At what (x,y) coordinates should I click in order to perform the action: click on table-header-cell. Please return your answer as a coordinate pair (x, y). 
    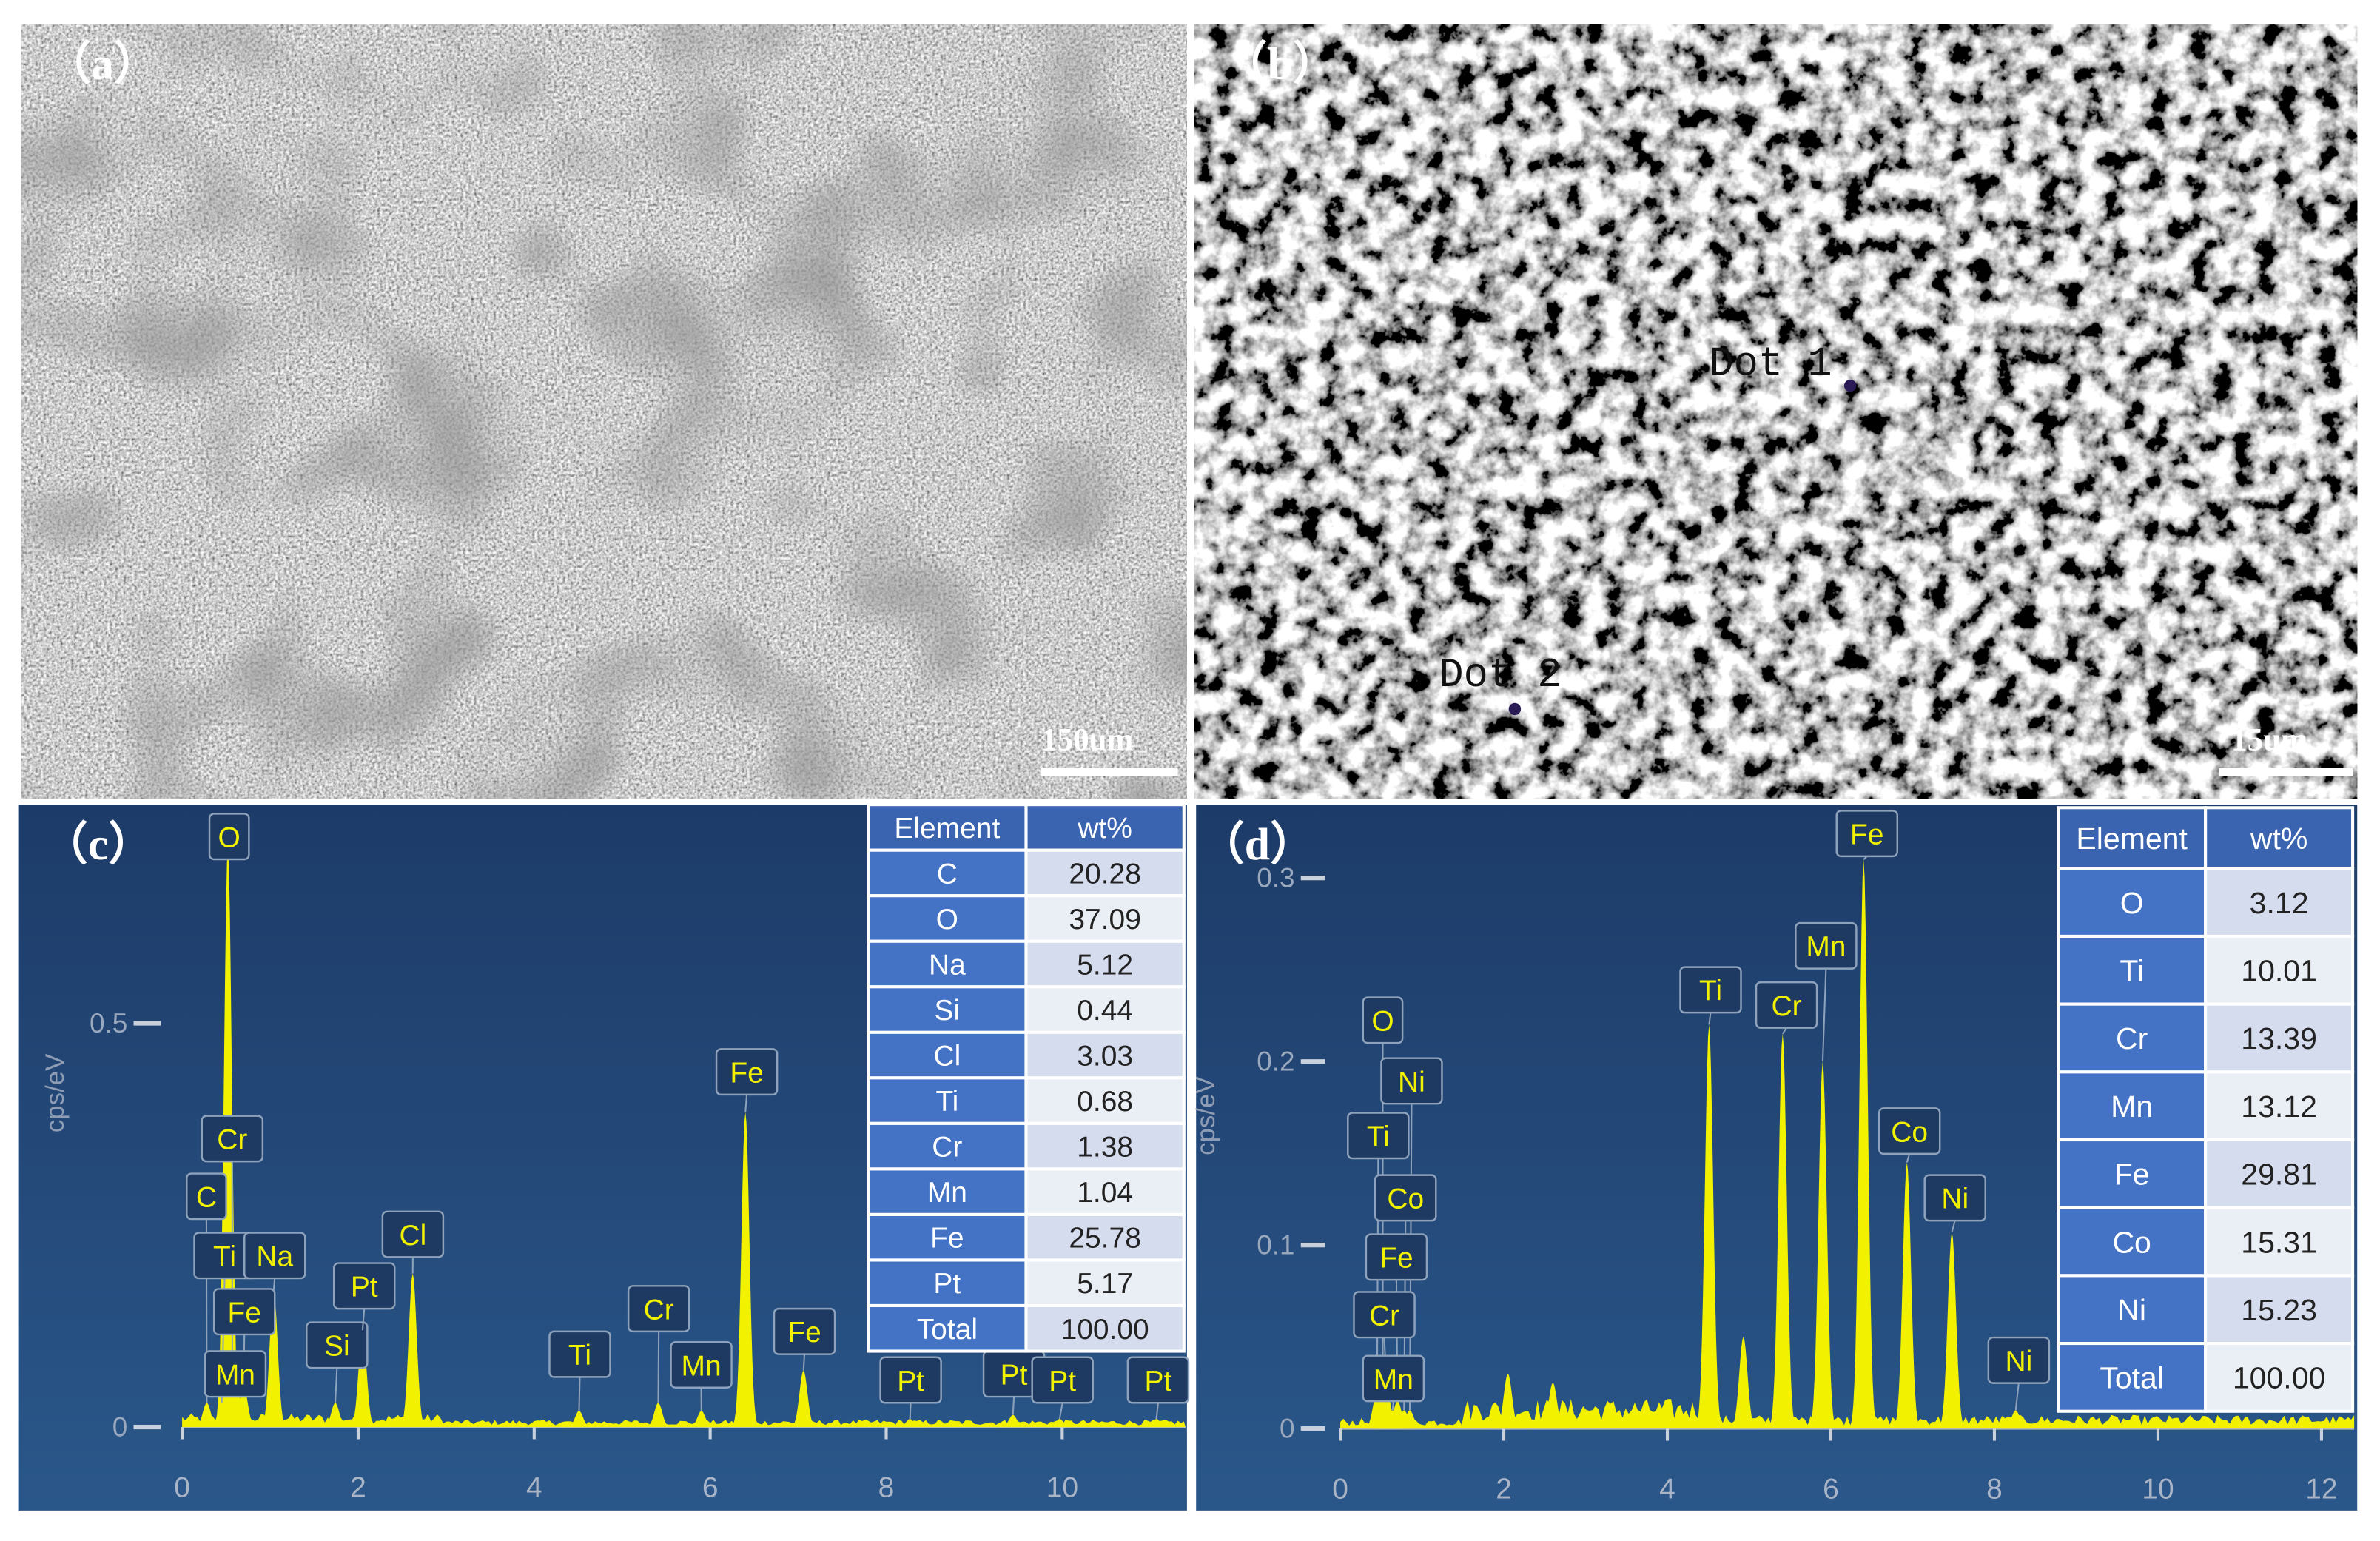
    Looking at the image, I should click on (948, 827).